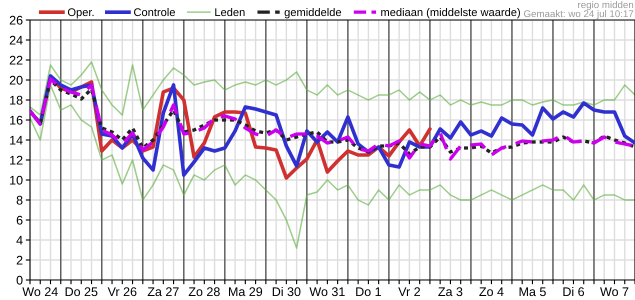 Image resolution: width=635 pixels, height=300 pixels. What do you see at coordinates (19, 260) in the screenshot?
I see `y-tick-label: 2` at bounding box center [19, 260].